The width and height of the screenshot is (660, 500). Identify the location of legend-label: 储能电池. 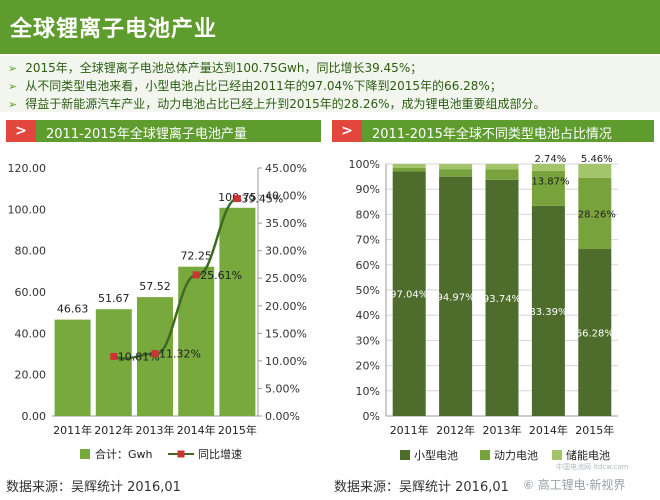
(588, 455).